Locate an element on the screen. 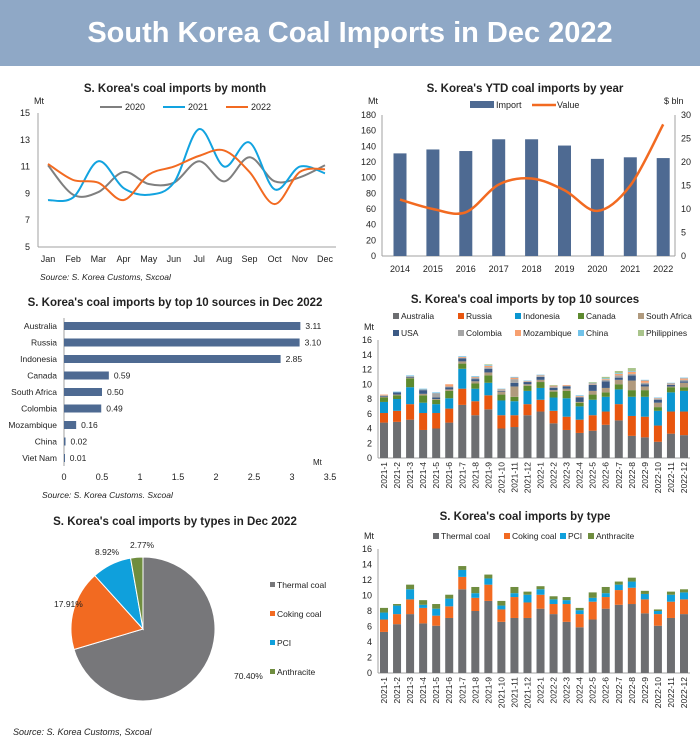 The width and height of the screenshot is (700, 746). legend-label: Thermal coal is located at coordinates (301, 585).